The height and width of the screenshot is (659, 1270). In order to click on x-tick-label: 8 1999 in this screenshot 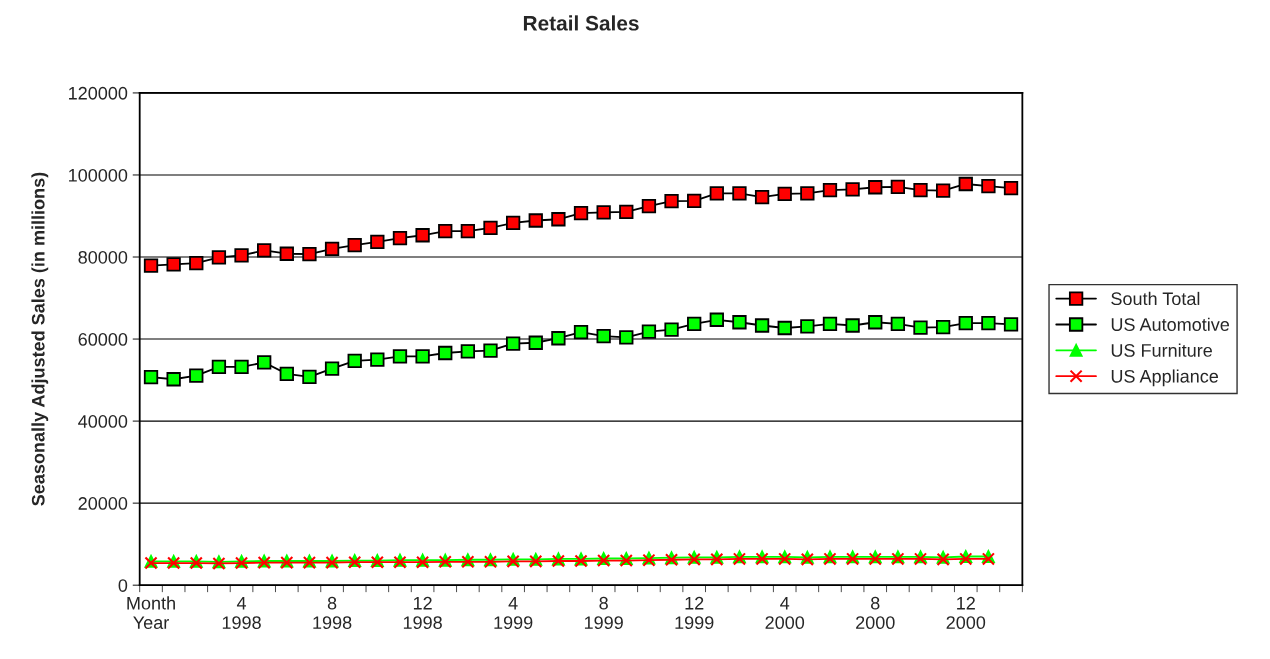, I will do `click(603, 613)`.